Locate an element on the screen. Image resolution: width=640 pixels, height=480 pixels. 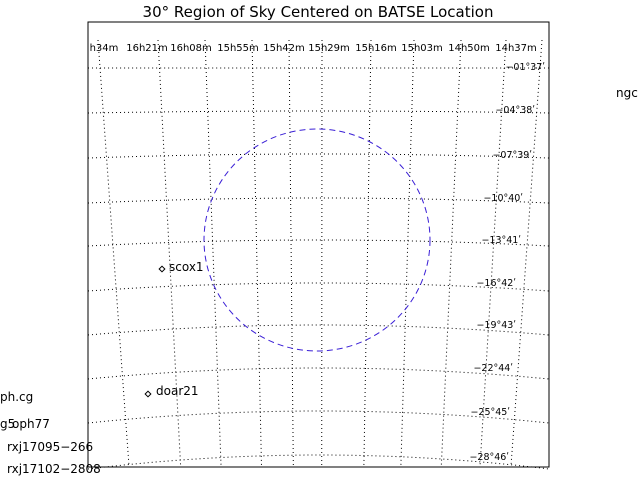
ra-tick-label: 15h03m is located at coordinates (422, 48).